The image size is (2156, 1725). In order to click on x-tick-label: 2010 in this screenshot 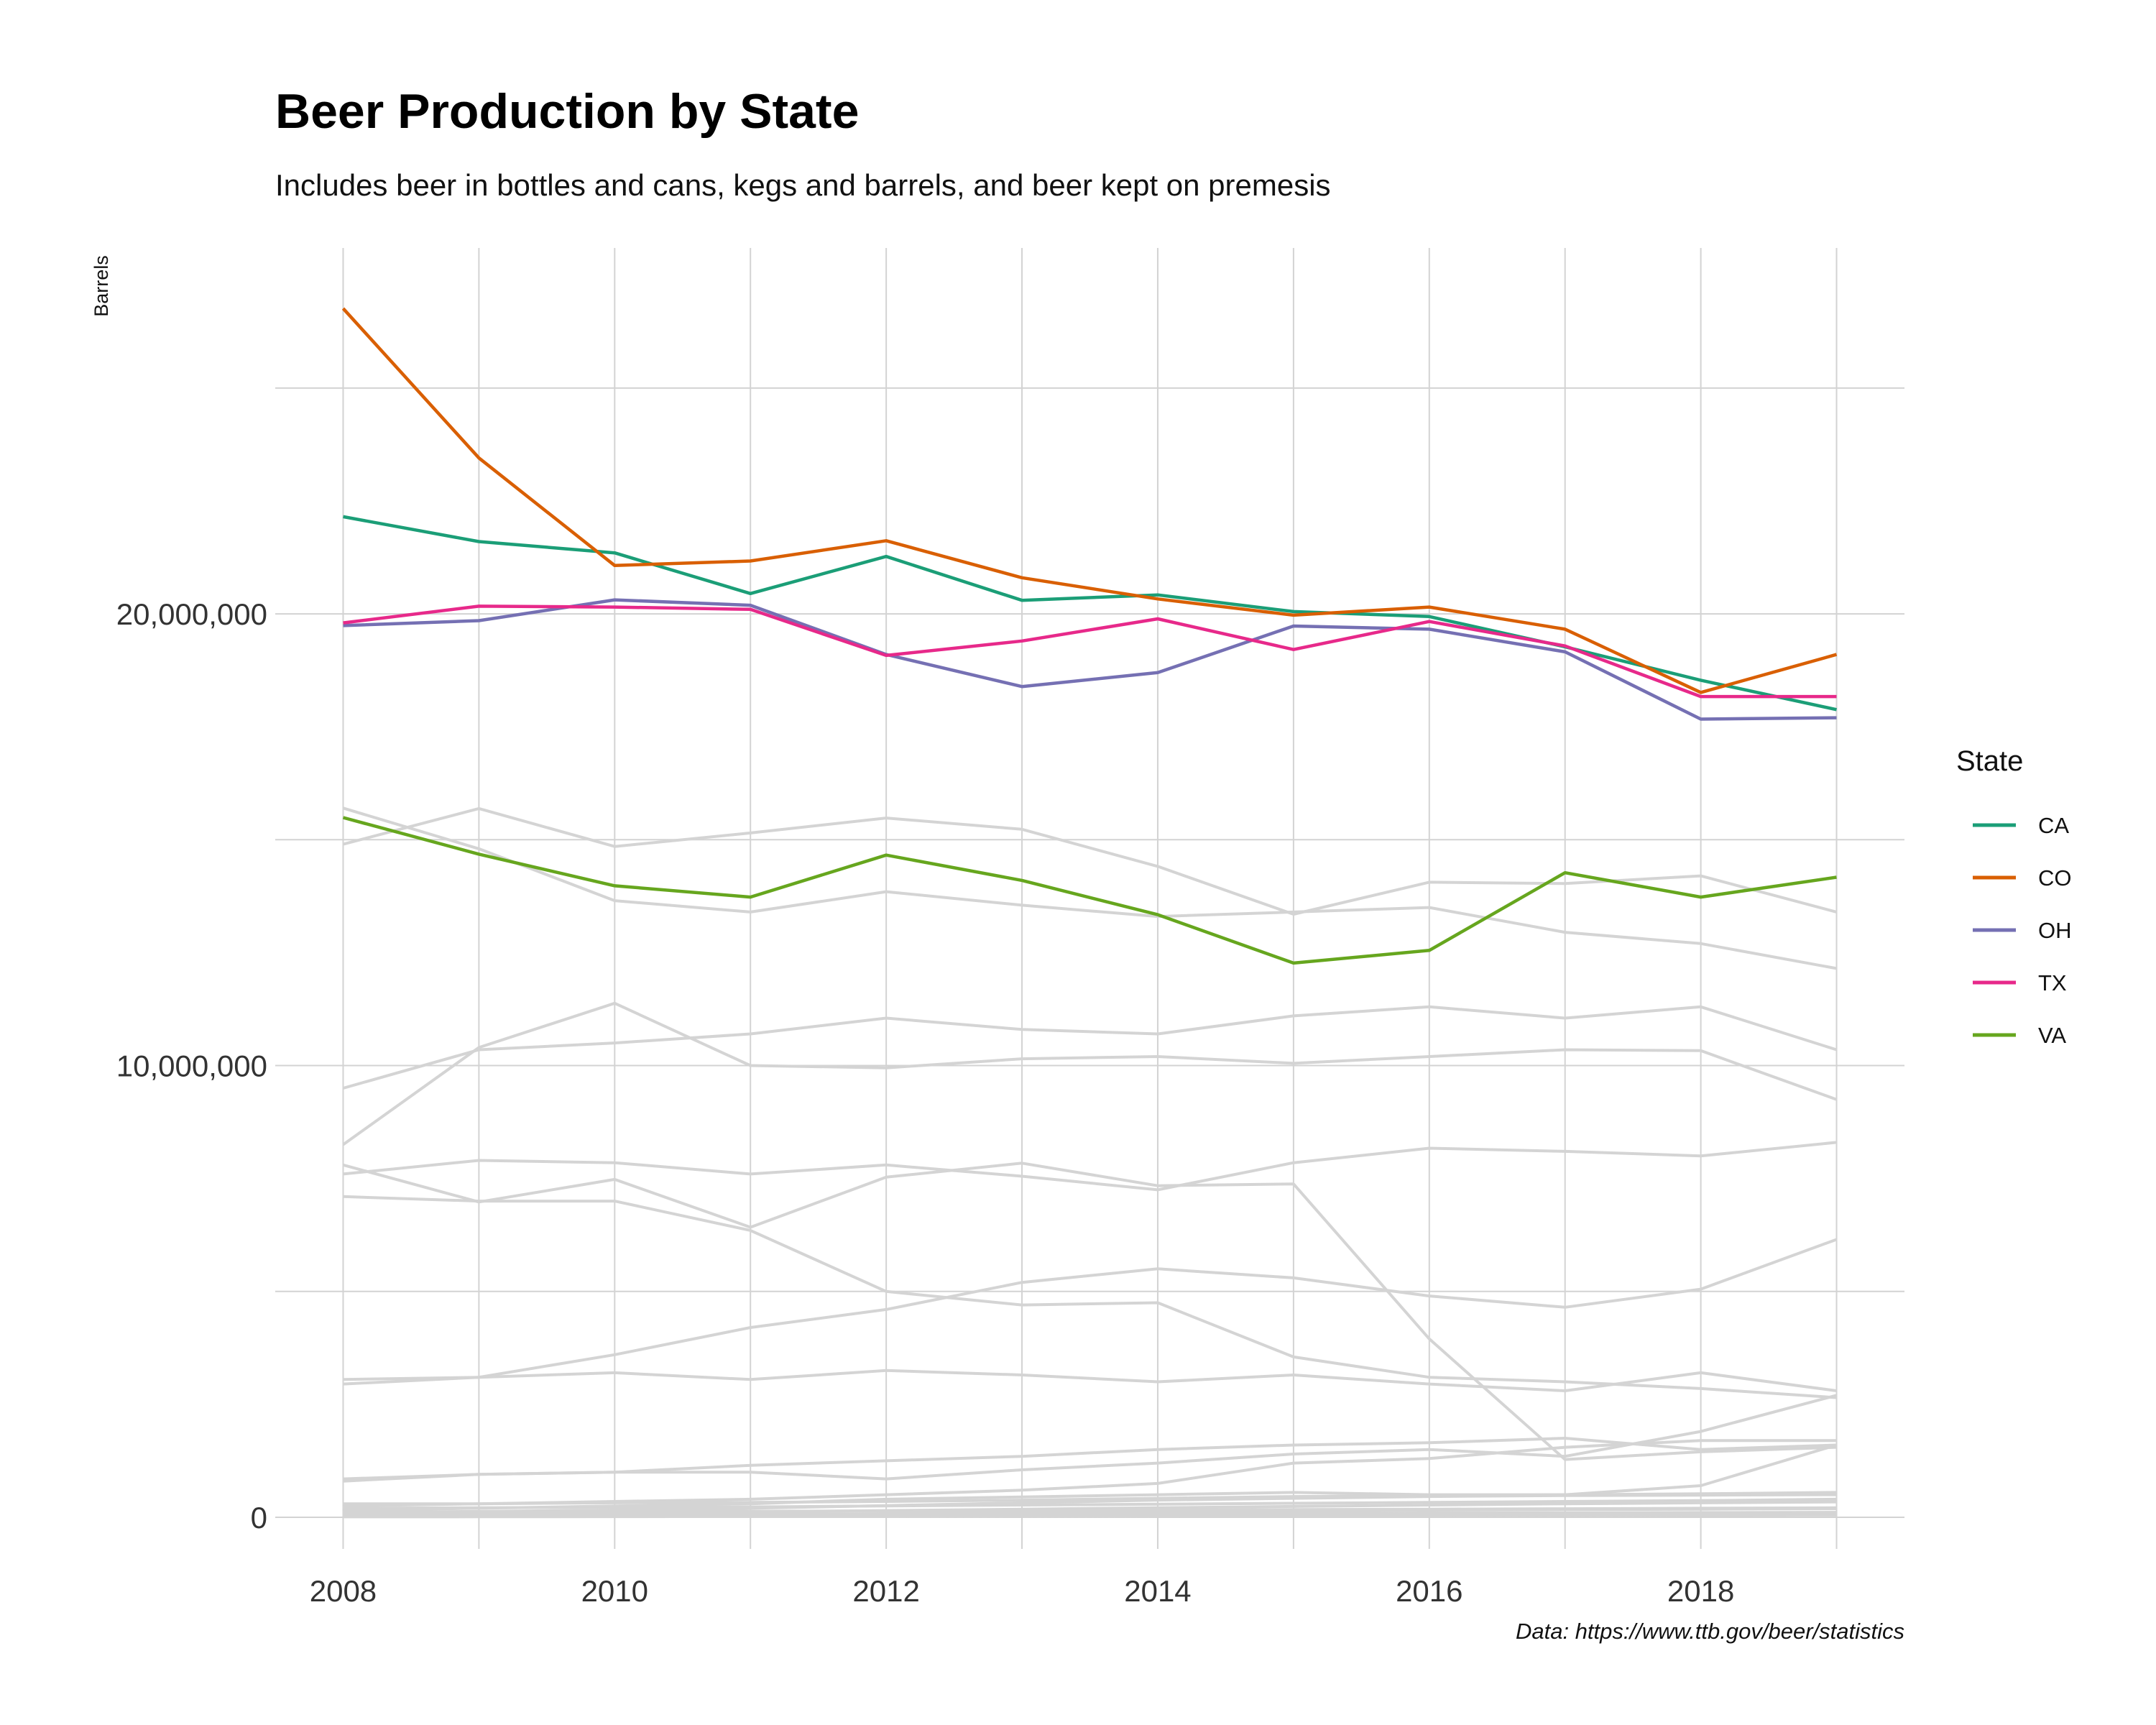, I will do `click(615, 1591)`.